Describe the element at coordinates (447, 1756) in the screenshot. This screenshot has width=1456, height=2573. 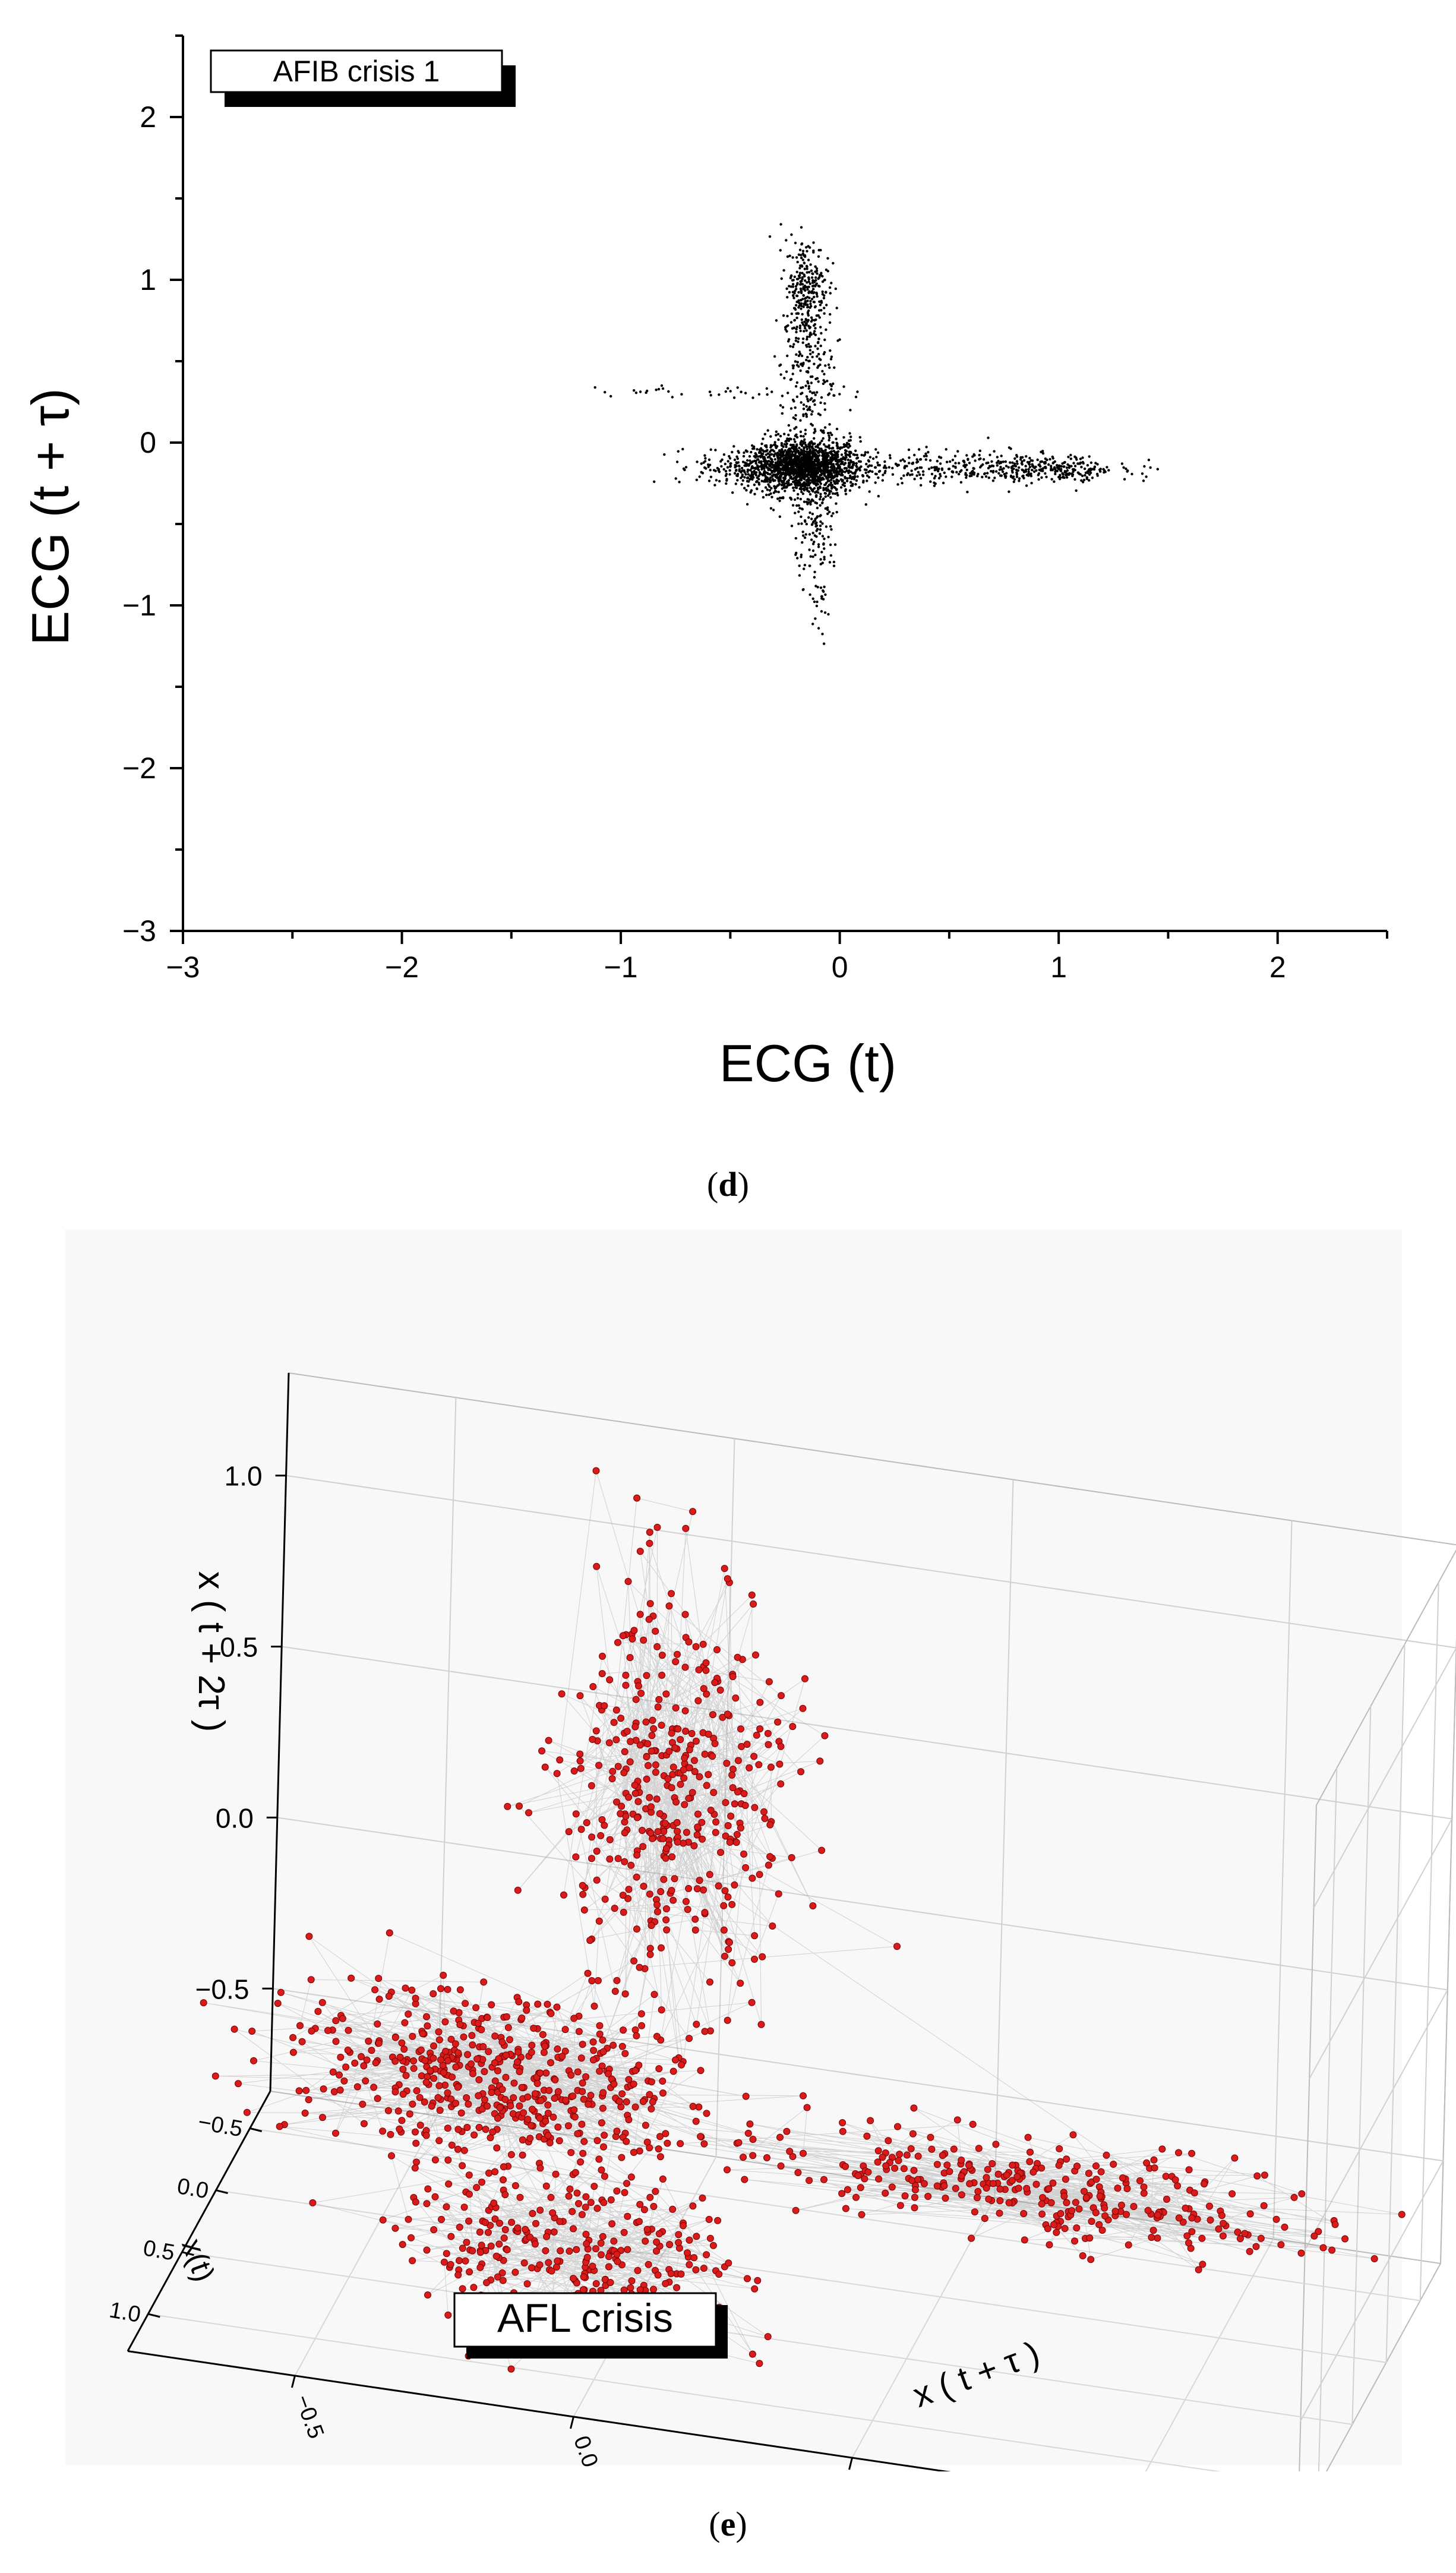
I see `grid-line` at that location.